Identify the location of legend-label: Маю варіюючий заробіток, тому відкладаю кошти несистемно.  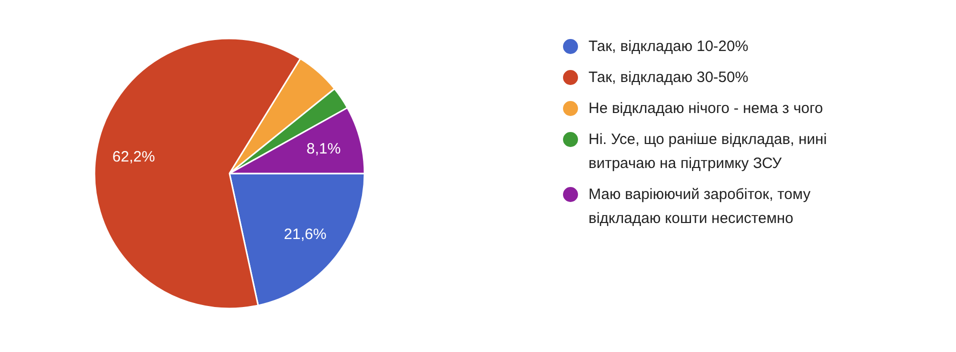
(699, 206).